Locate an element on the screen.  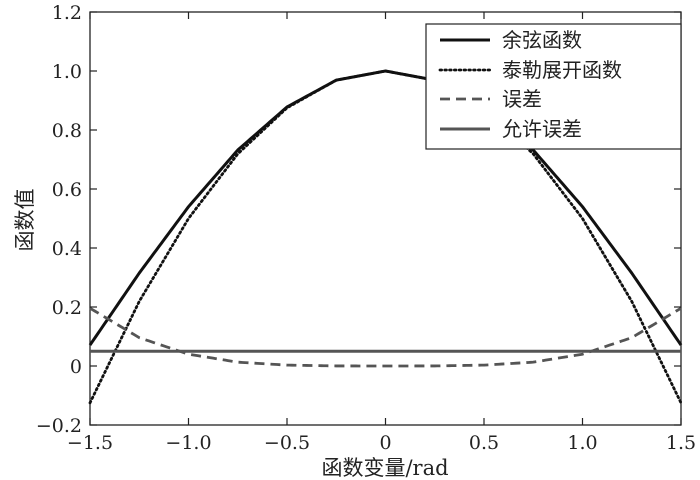
x-axis-title: 函数变量/rad is located at coordinates (384, 468).